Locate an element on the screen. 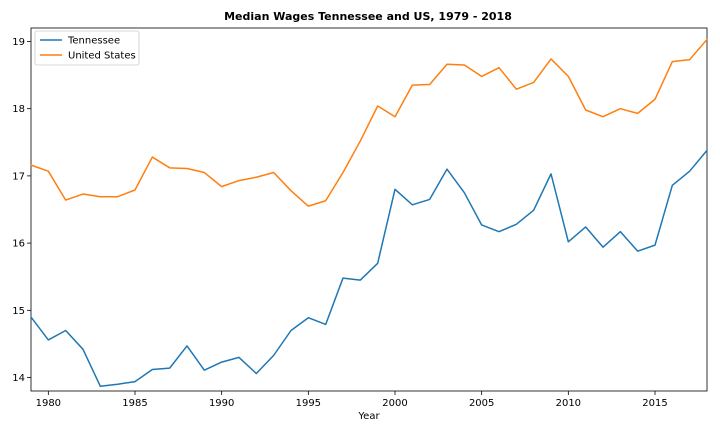 The height and width of the screenshot is (432, 720). y-tick-label: 18 is located at coordinates (18, 109).